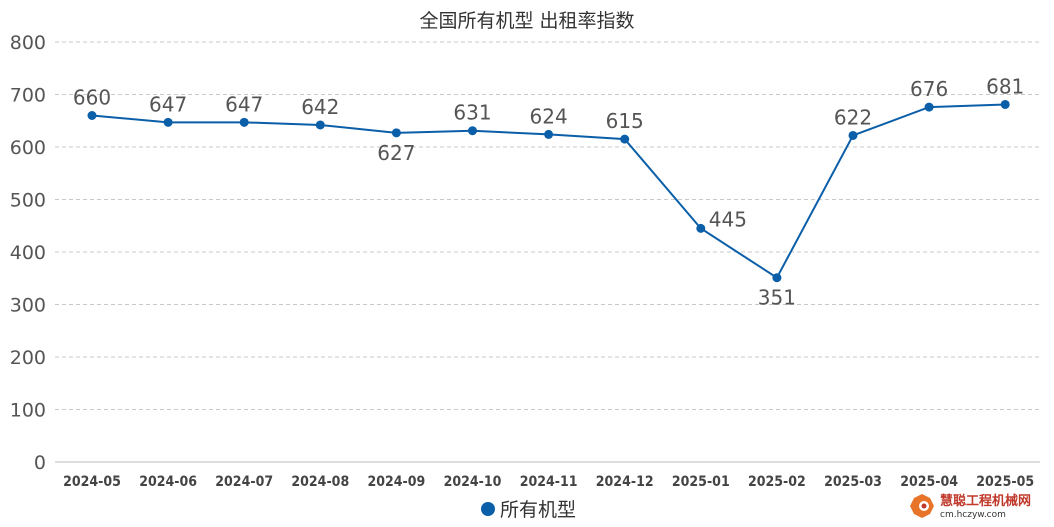 Image resolution: width=1054 pixels, height=527 pixels. What do you see at coordinates (777, 298) in the screenshot?
I see `data-label: 351` at bounding box center [777, 298].